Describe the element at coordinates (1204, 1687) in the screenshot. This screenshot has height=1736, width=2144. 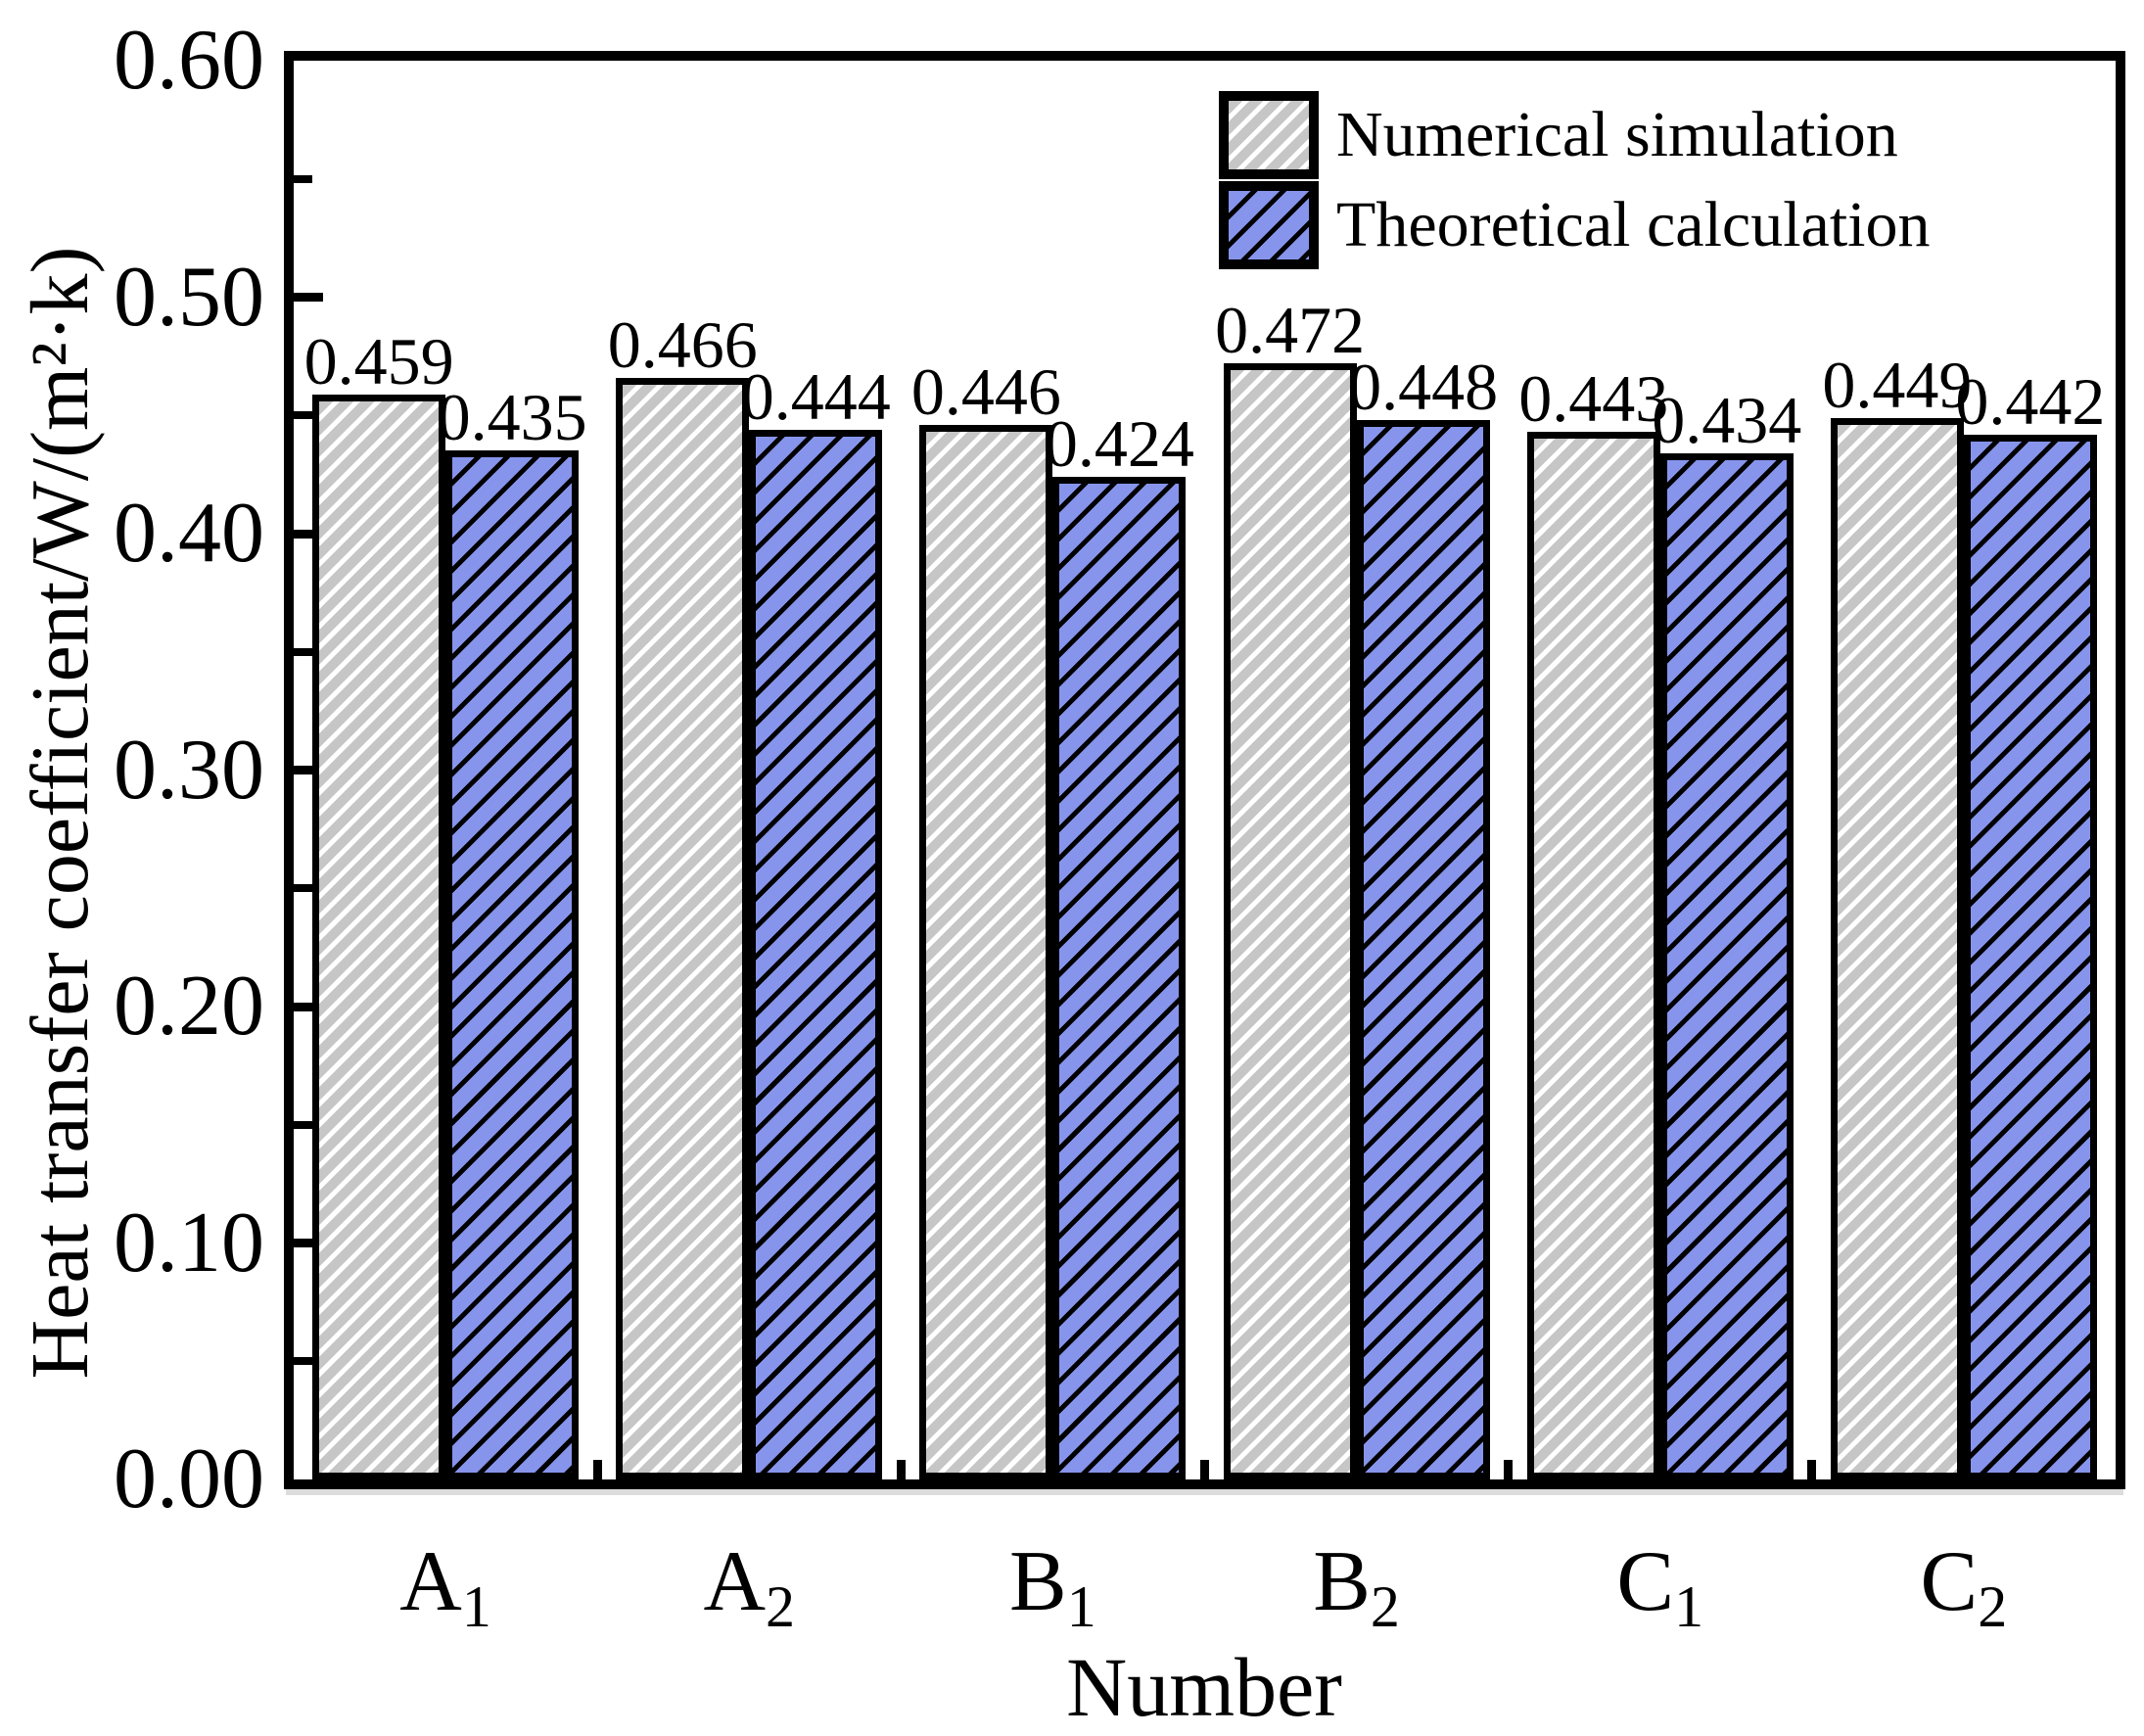
I see `x-axis-title: Number` at that location.